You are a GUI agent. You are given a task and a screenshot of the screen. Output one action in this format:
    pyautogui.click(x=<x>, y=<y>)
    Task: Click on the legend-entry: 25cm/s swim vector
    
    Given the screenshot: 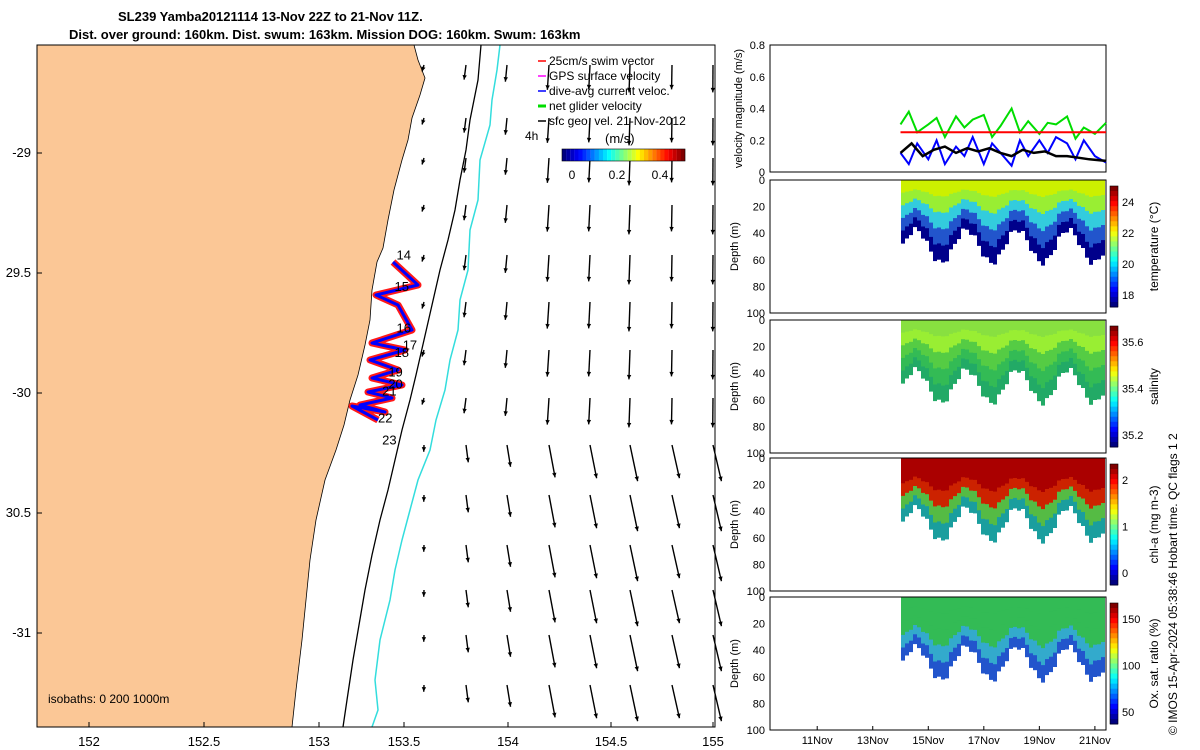 What is the action you would take?
    pyautogui.click(x=601, y=61)
    